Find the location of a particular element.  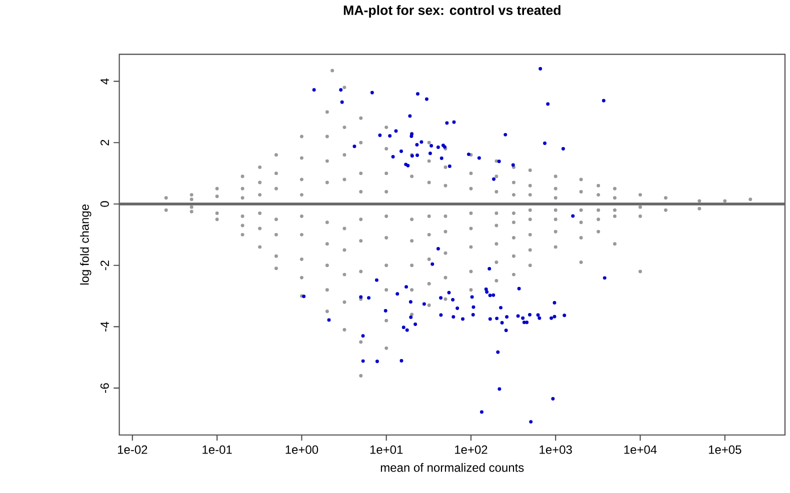

y-tick-label: -4 is located at coordinates (104, 327).